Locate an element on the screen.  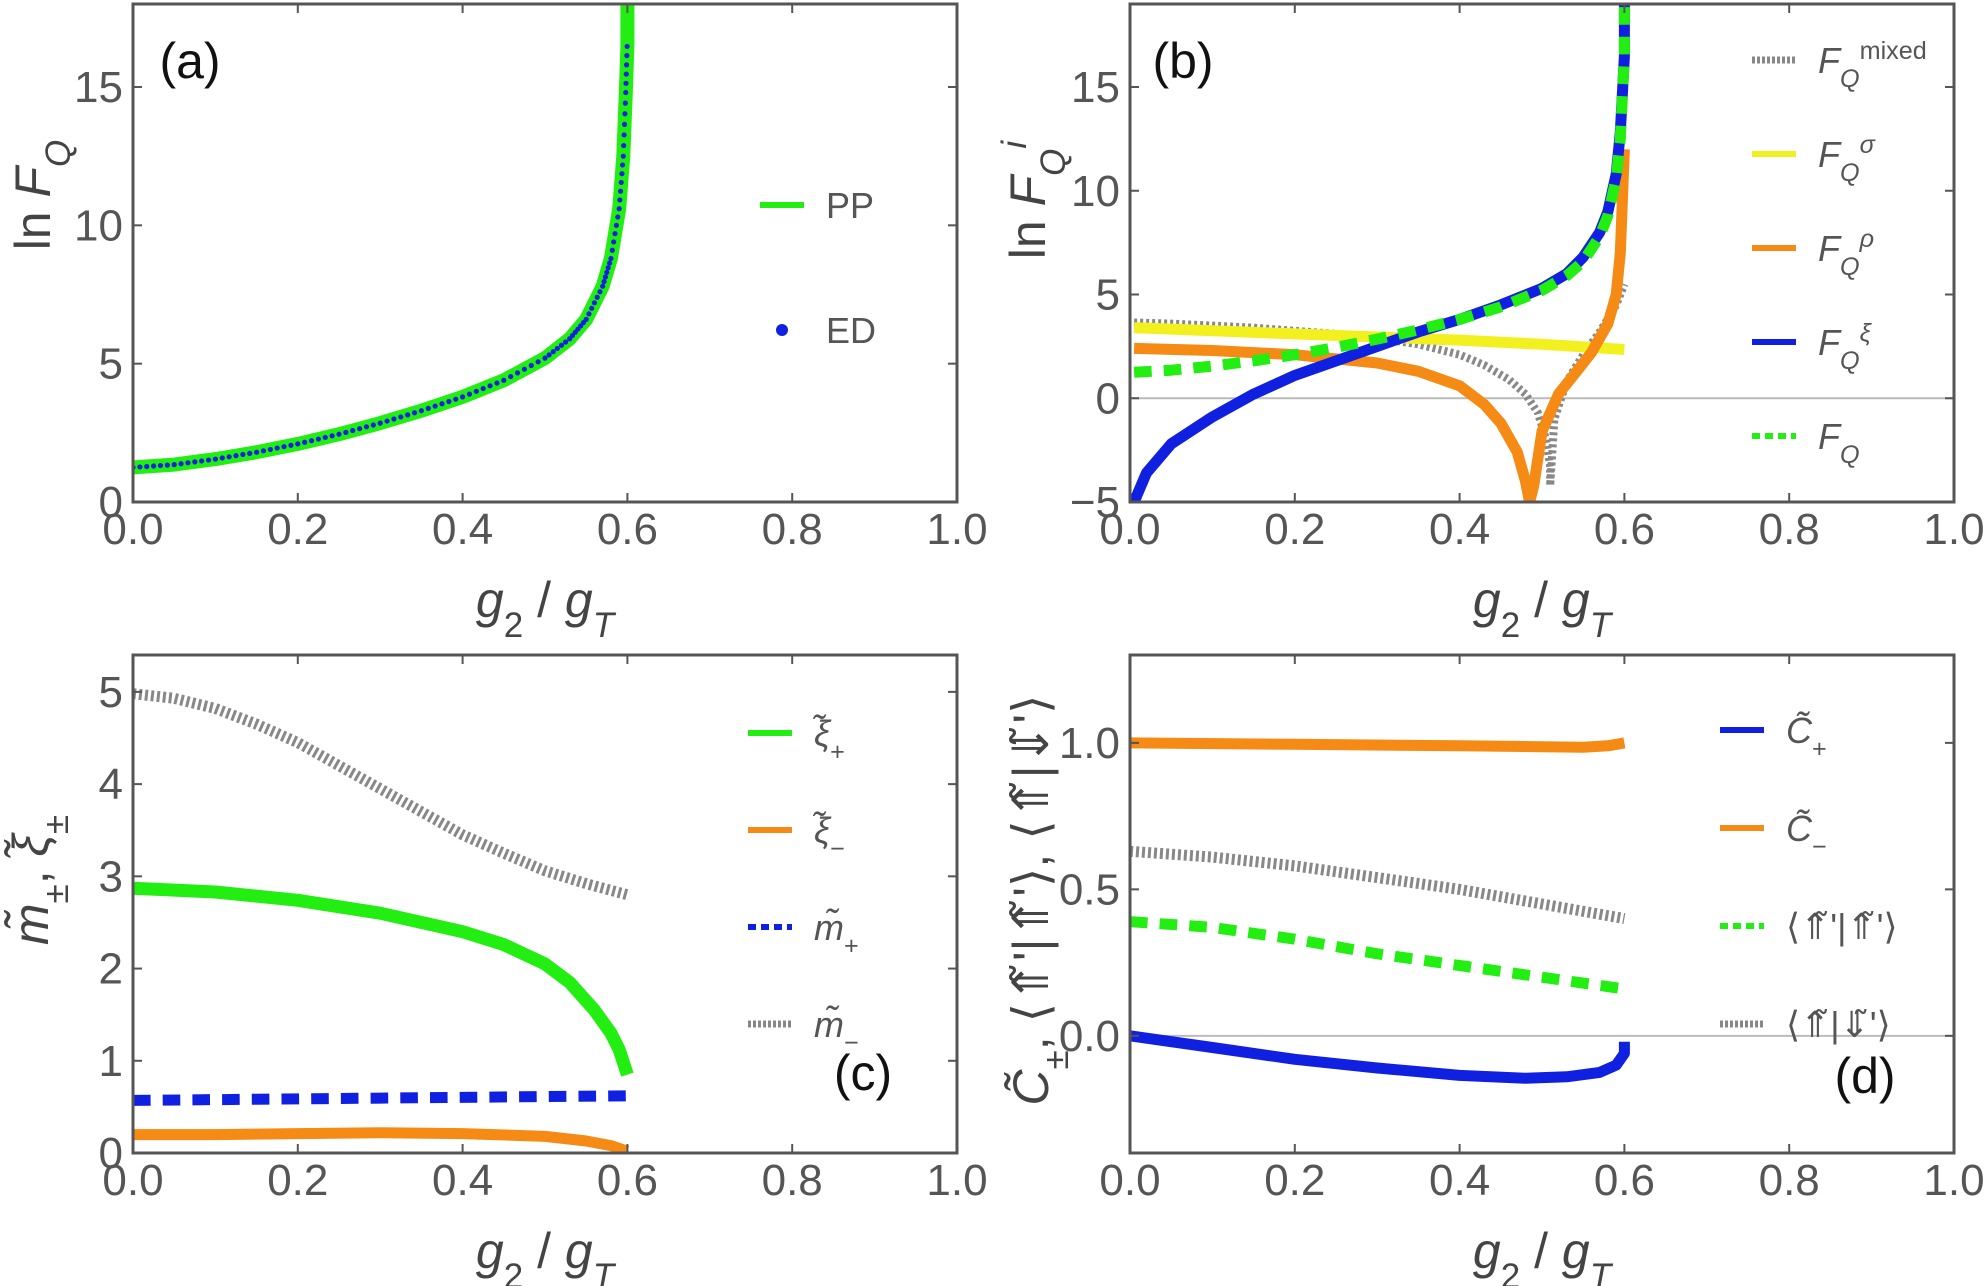
y-tick-label: 2 is located at coordinates (111, 969).